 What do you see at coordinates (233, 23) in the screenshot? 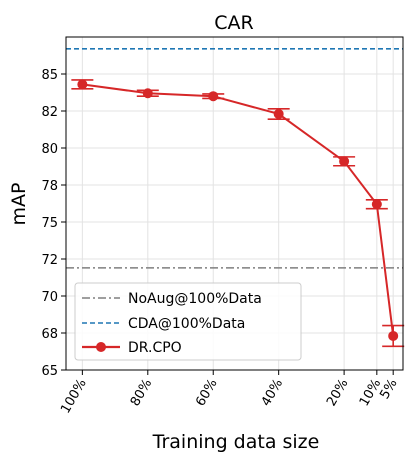
I see `chart-title: CAR` at bounding box center [233, 23].